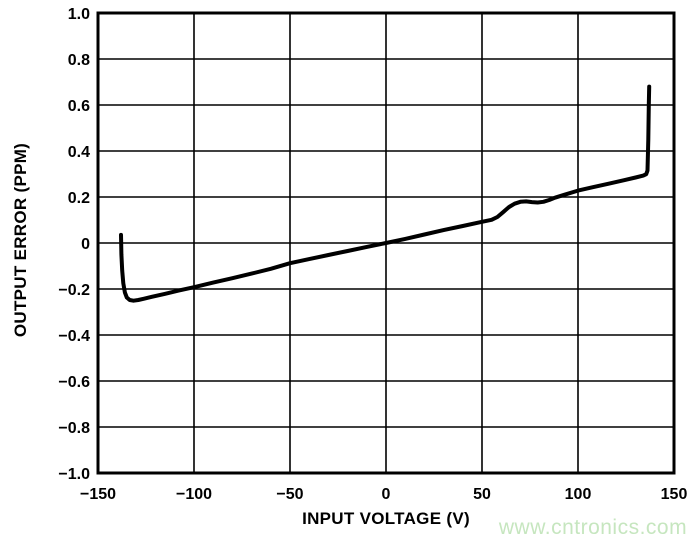  Describe the element at coordinates (74, 474) in the screenshot. I see `y-tick-label: −1.0` at that location.